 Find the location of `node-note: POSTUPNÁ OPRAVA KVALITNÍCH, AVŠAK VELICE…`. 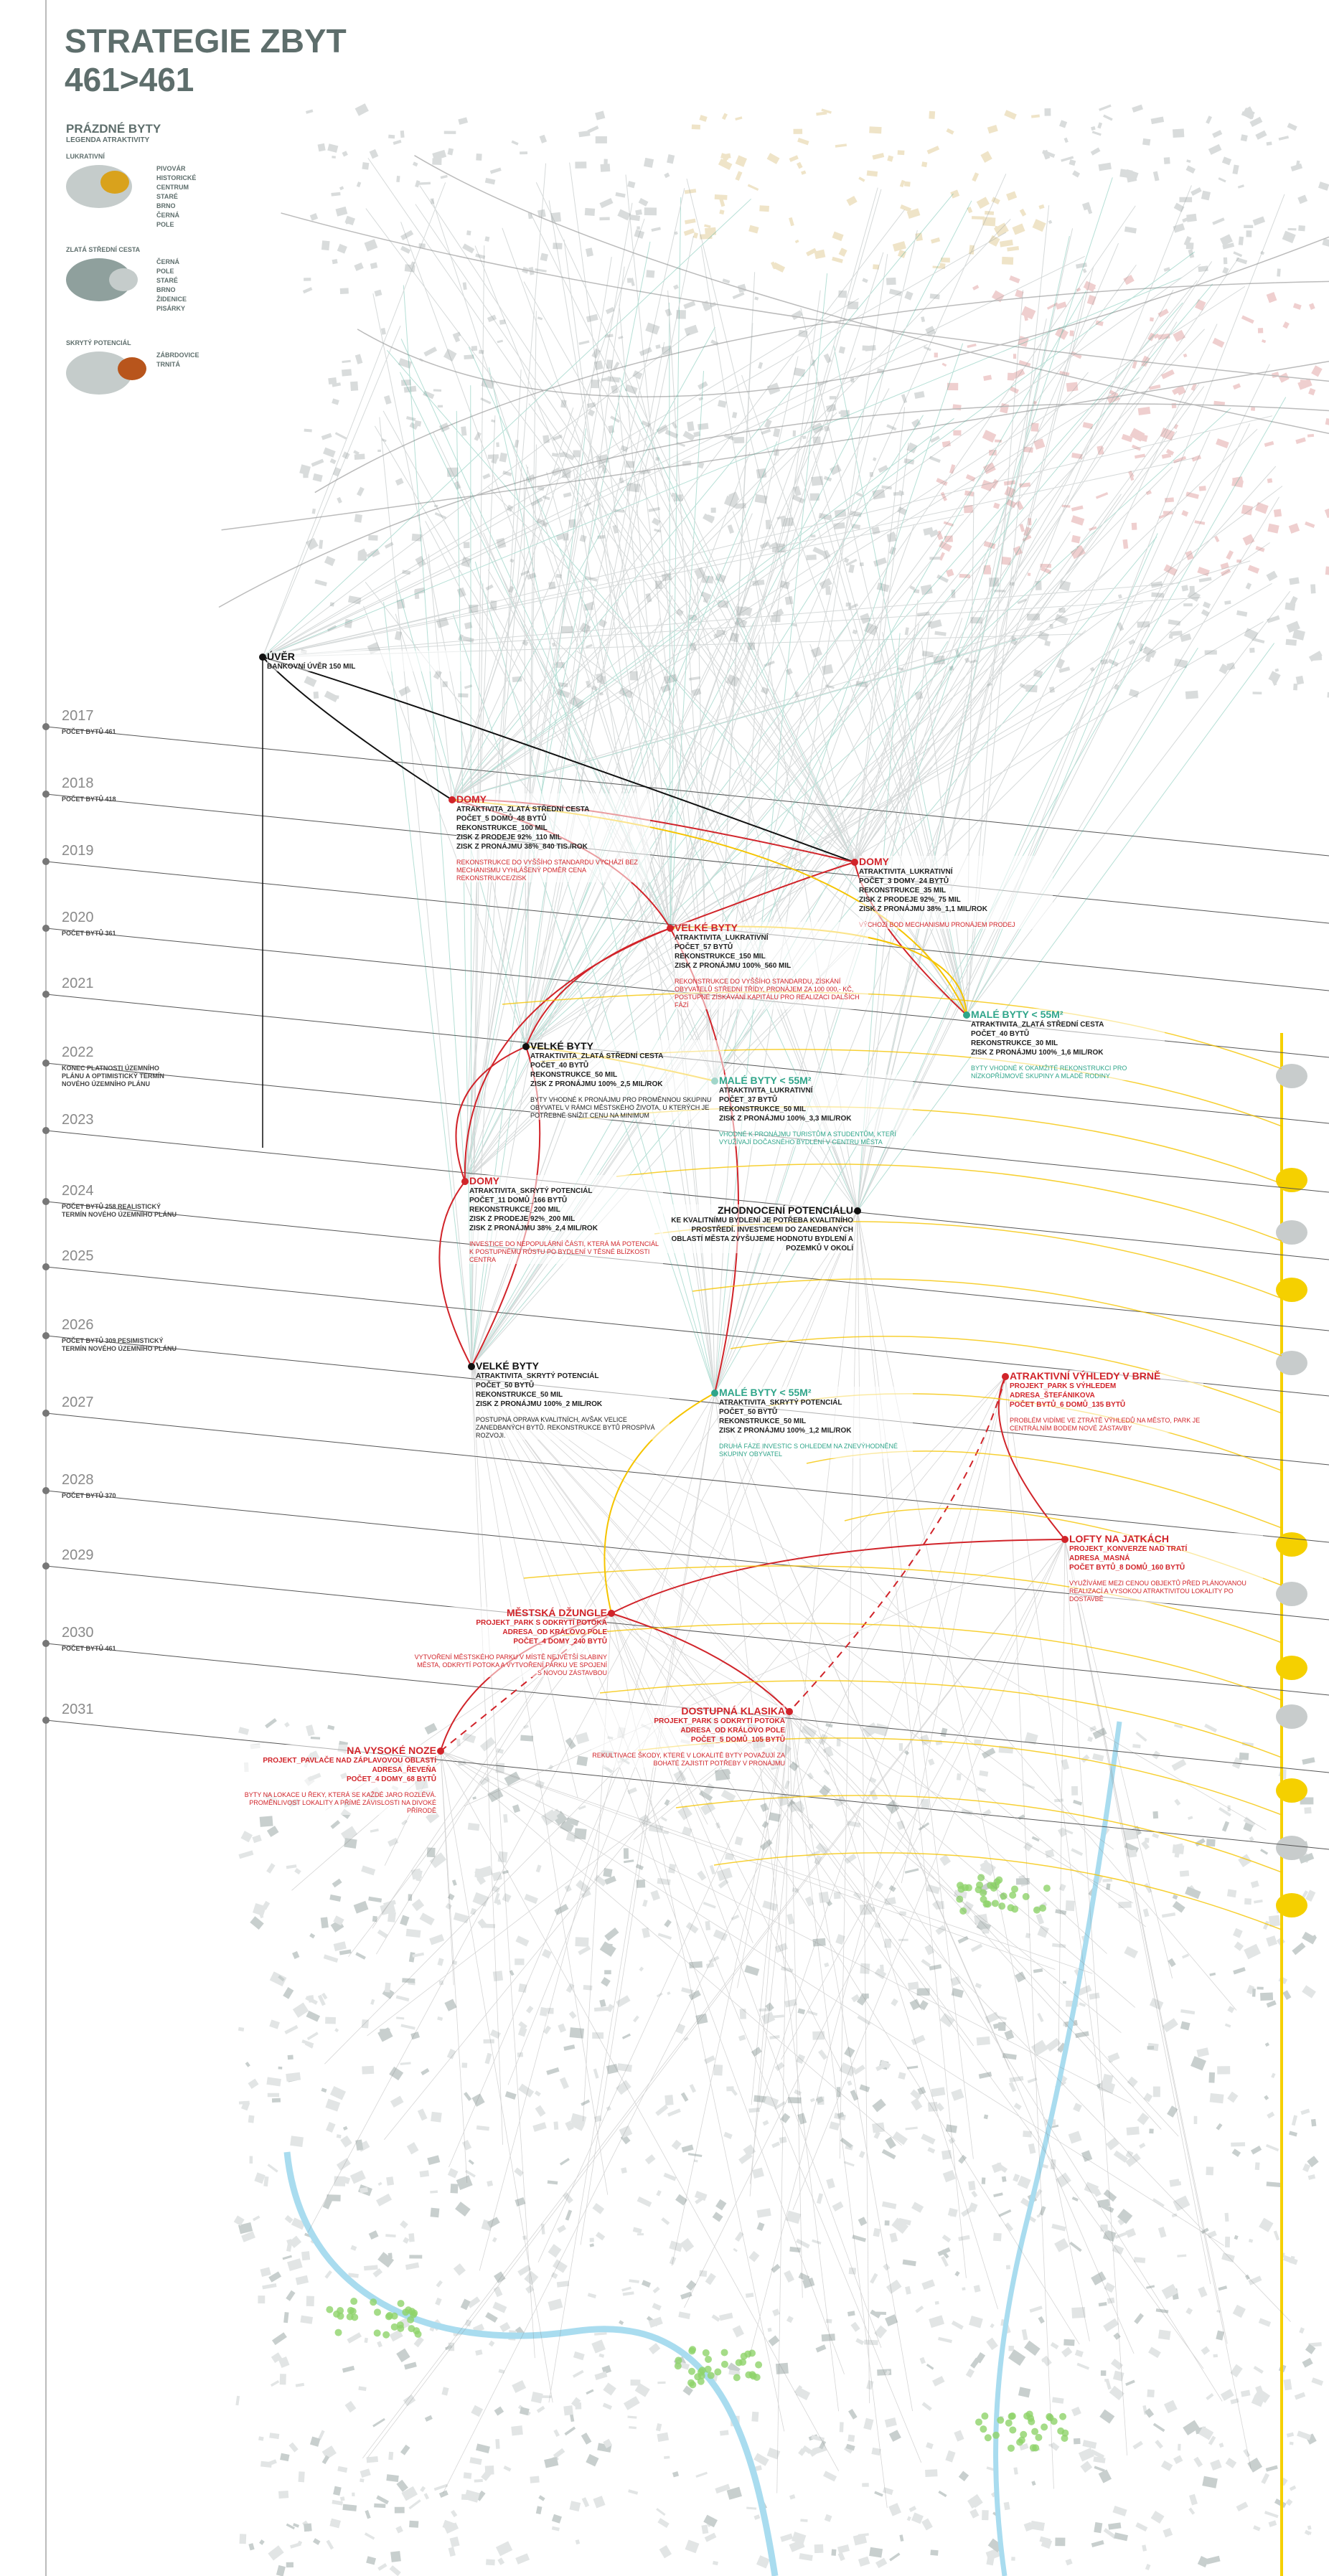

node-note: POSTUPNÁ OPRAVA KVALITNÍCH, AVŠAK VELICE… is located at coordinates (565, 1427).